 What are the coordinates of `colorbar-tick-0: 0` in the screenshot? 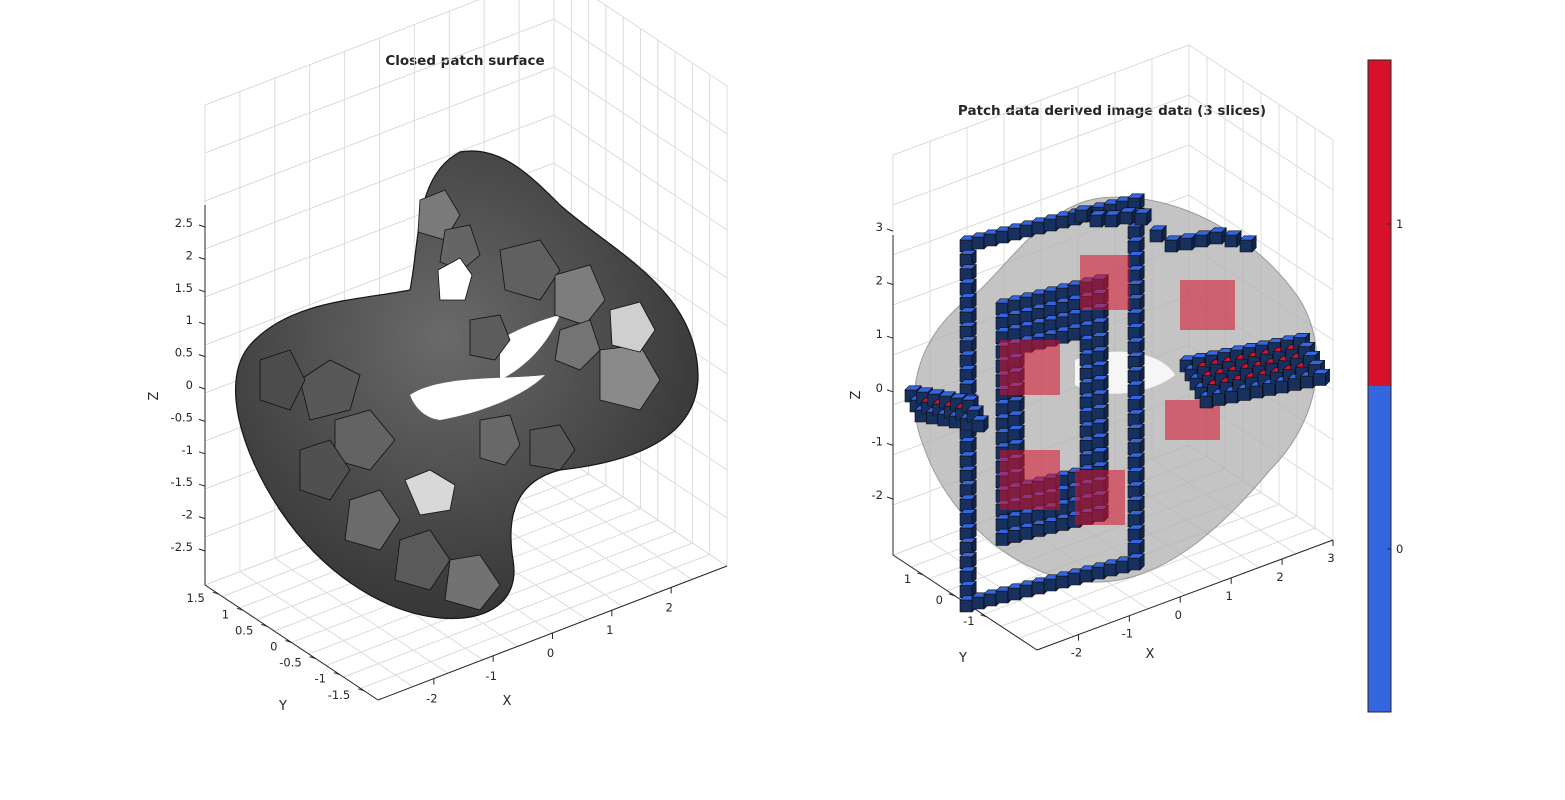 It's located at (1399, 549).